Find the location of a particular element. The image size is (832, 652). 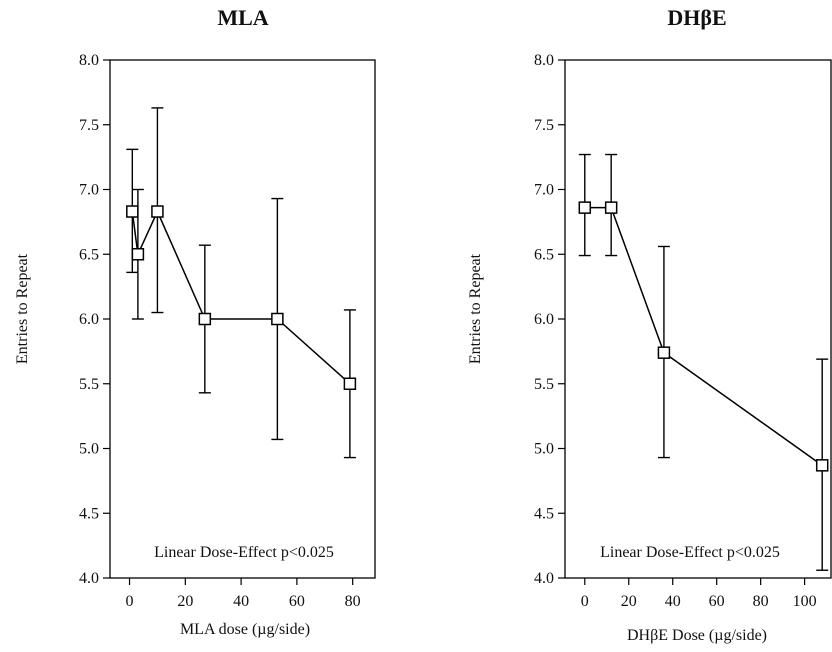

mla-y-axis: 4.0 4.5 5.0 5.5 6.0 6.5 7.0 7.5 8.0 is located at coordinates (94, 319).